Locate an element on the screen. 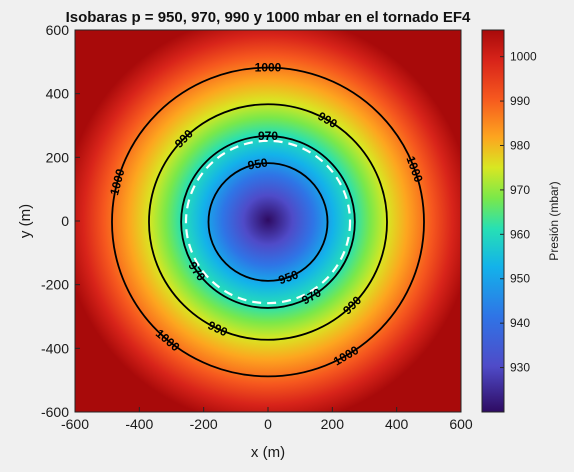 The image size is (574, 472). x-tick-label: -600 is located at coordinates (75, 424).